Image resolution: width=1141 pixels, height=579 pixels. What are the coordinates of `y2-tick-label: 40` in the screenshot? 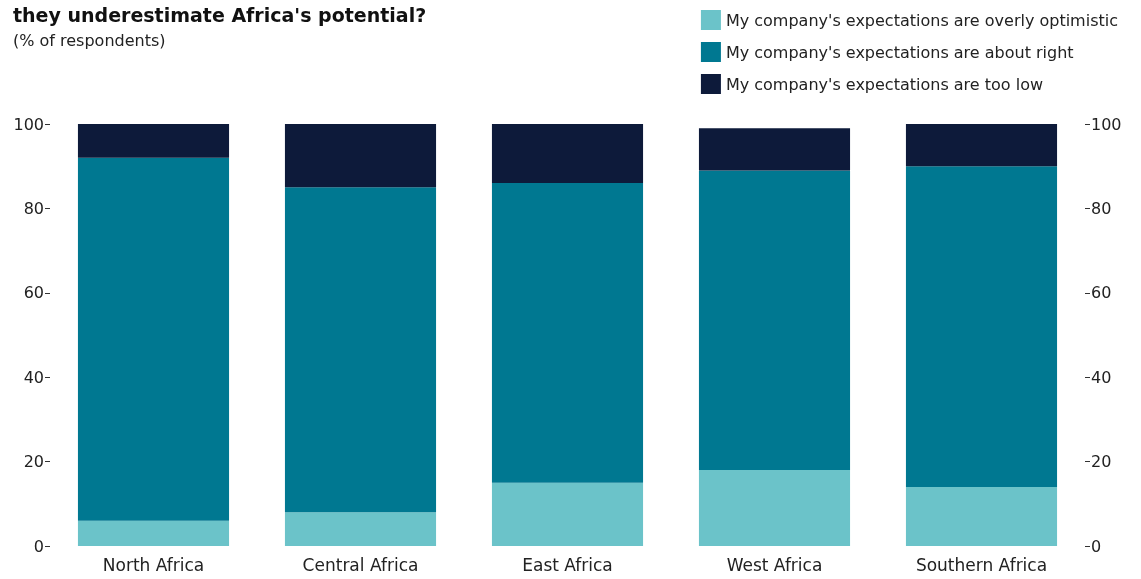 It's located at (1101, 377).